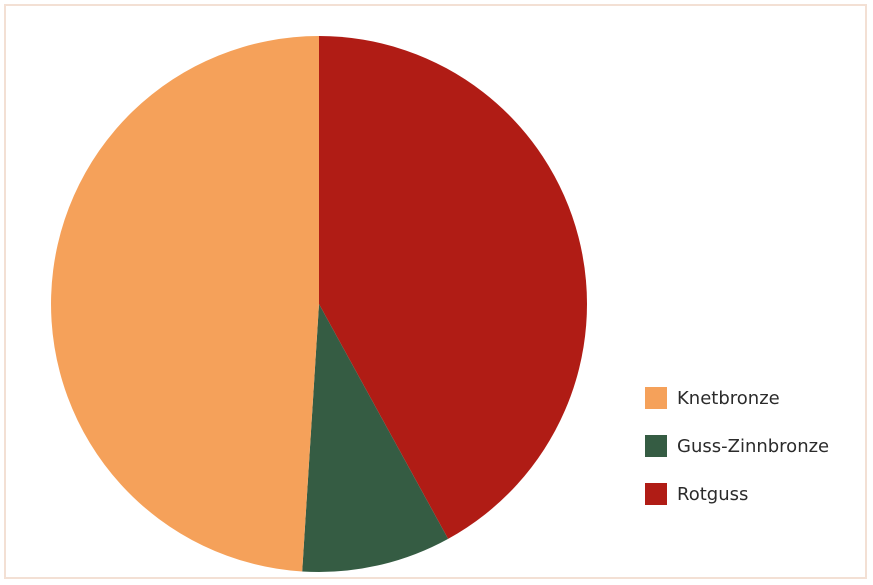  I want to click on legend-swatch-rotguss, so click(656, 494).